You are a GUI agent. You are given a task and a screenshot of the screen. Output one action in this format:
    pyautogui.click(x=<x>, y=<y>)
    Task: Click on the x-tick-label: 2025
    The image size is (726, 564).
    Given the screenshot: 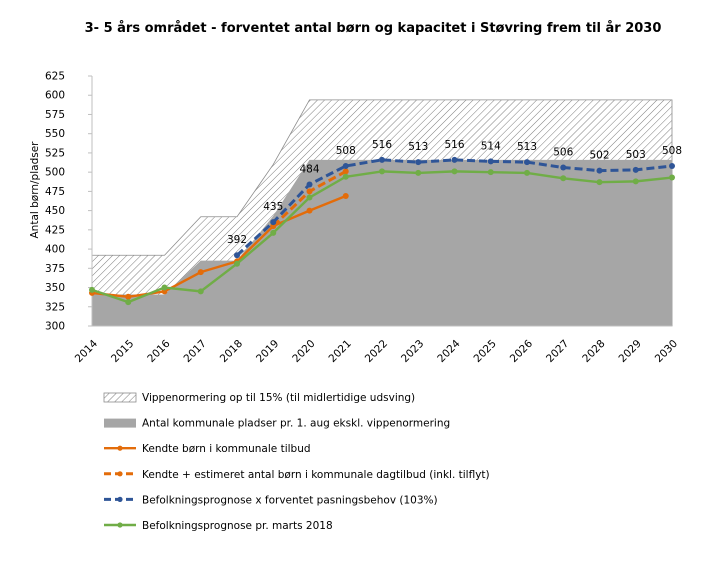 What is the action you would take?
    pyautogui.click(x=484, y=351)
    